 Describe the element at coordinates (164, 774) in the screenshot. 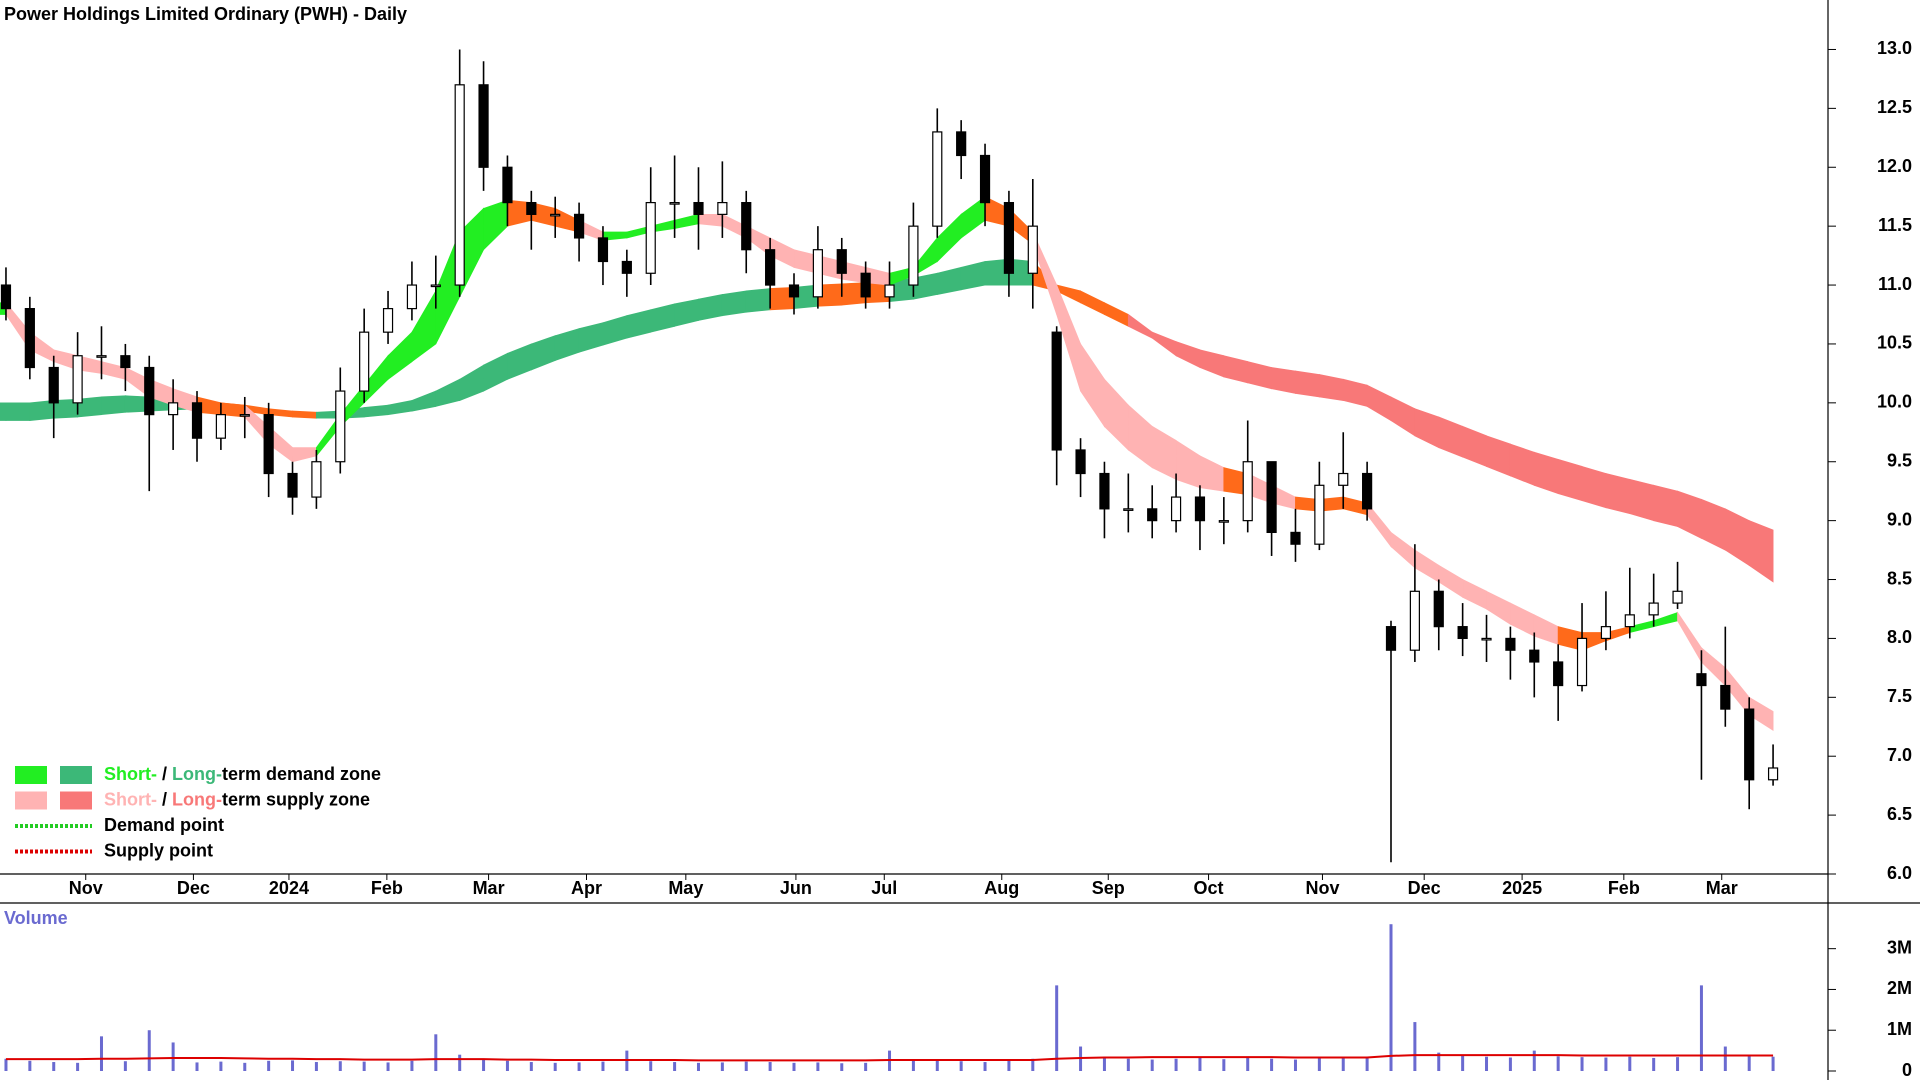

I see `legend-text: /` at that location.